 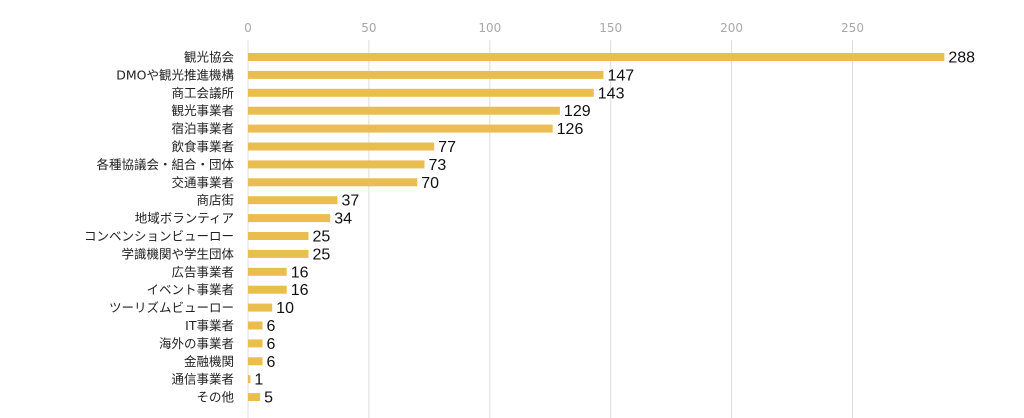 What do you see at coordinates (177, 253) in the screenshot?
I see `category-label: 学識機関や学生団体` at bounding box center [177, 253].